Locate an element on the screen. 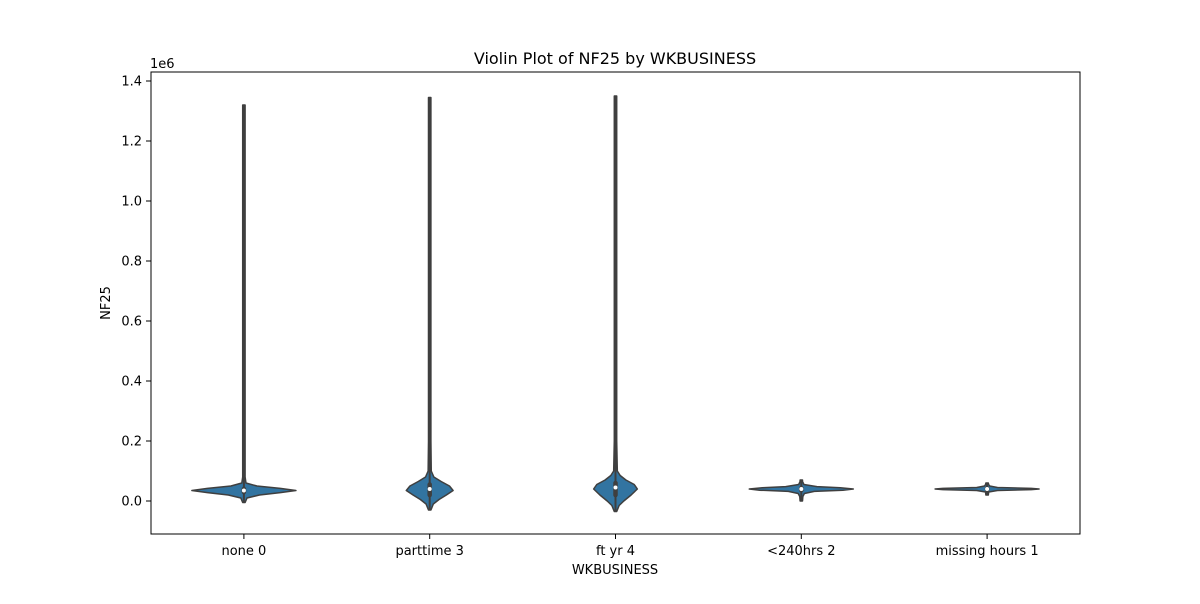 The height and width of the screenshot is (604, 1200). y-tick-label: 0.0 is located at coordinates (131, 502).